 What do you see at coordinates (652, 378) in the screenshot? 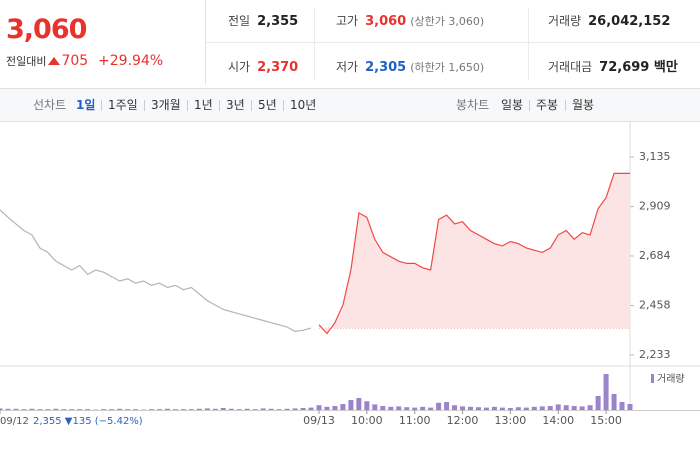
I see `legend-swatch` at bounding box center [652, 378].